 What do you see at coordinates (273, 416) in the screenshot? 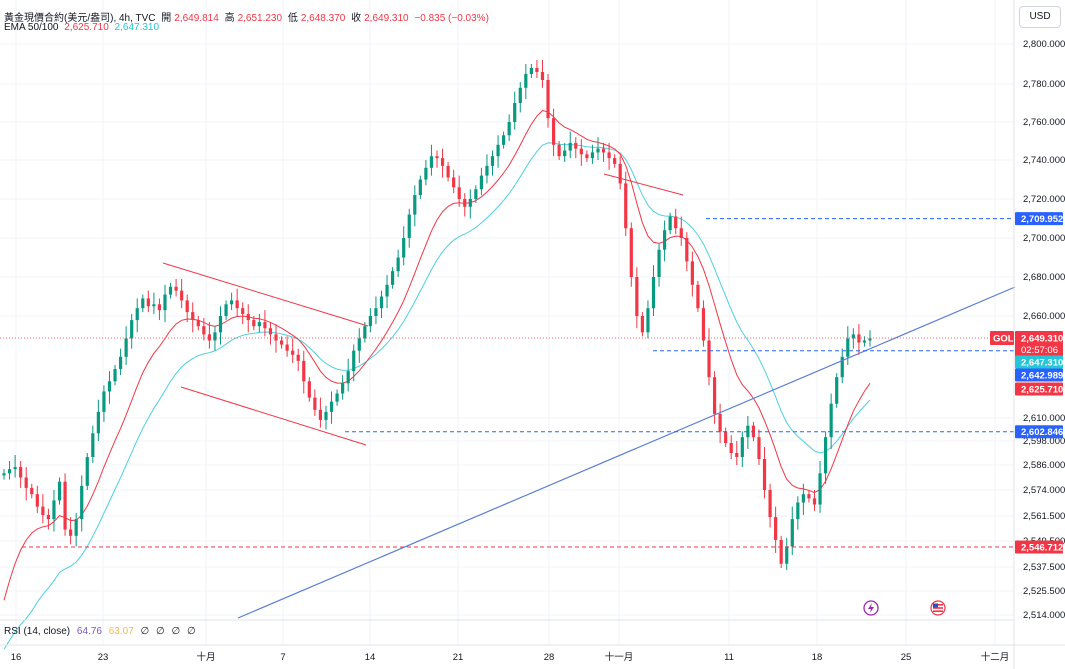
I see `channel-lower-line` at bounding box center [273, 416].